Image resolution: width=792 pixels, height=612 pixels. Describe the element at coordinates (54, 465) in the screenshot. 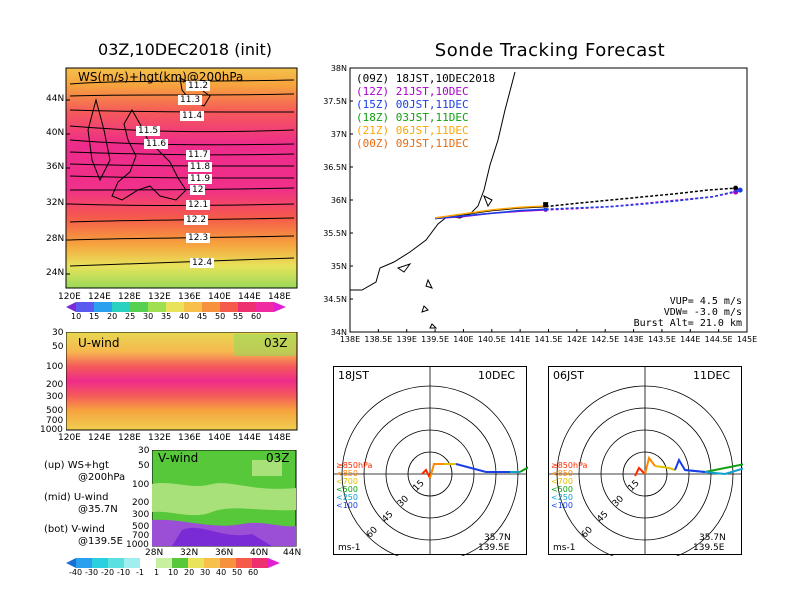

I see `note-key: (up)` at that location.